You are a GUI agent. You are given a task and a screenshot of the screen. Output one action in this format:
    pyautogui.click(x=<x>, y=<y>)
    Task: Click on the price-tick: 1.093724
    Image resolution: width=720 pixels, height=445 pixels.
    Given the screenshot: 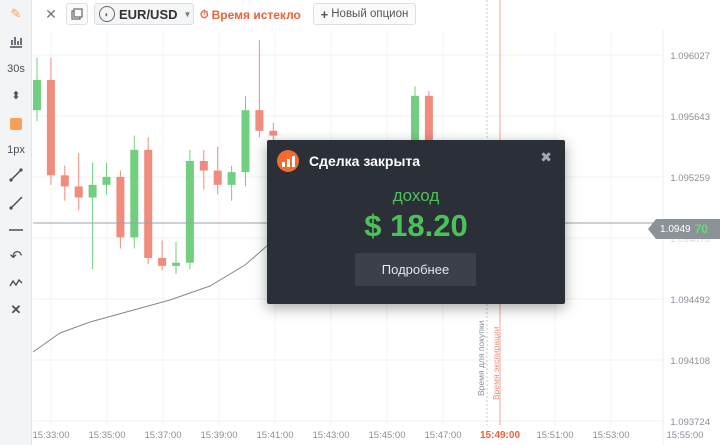 What is the action you would take?
    pyautogui.click(x=690, y=422)
    